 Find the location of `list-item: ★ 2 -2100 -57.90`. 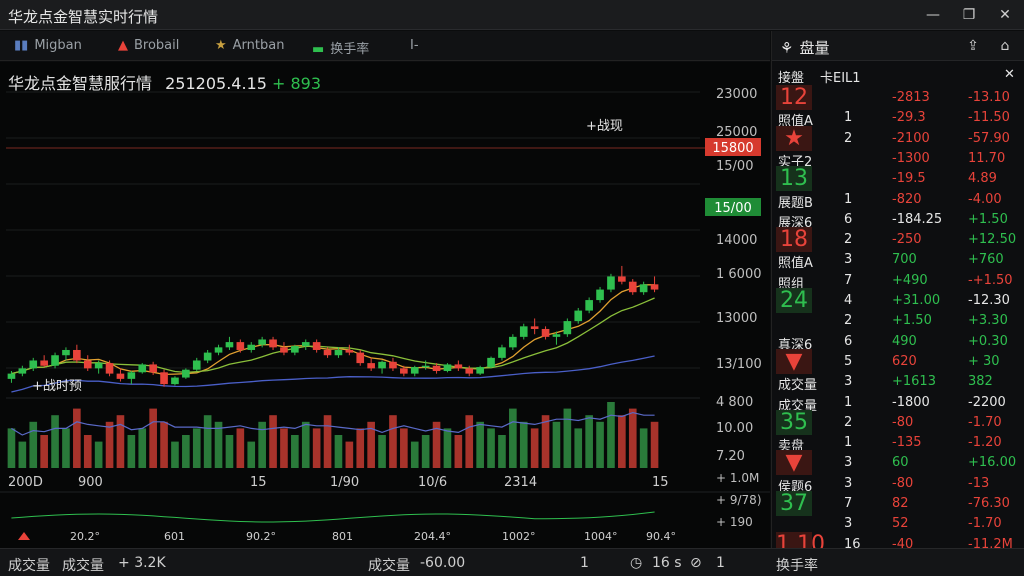

list-item: ★ 2 -2100 -57.90 is located at coordinates (898, 138).